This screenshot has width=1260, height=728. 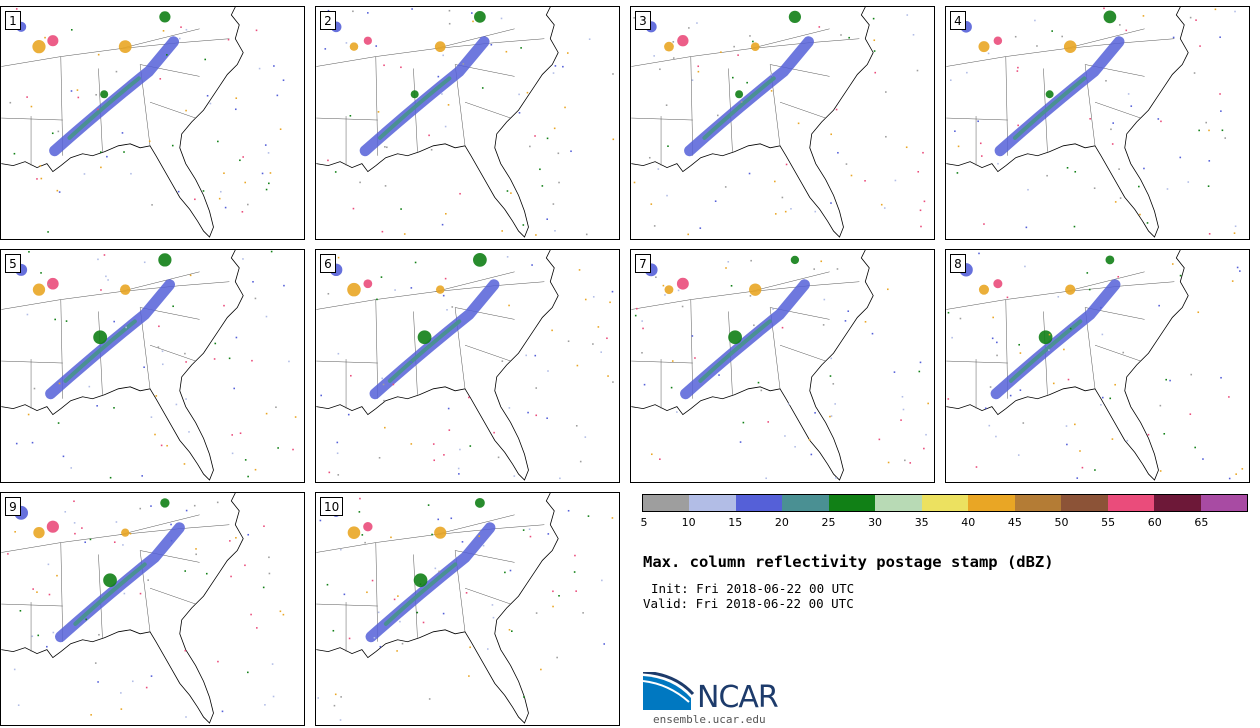 What do you see at coordinates (143, 122) in the screenshot?
I see `map-panel-svg` at bounding box center [143, 122].